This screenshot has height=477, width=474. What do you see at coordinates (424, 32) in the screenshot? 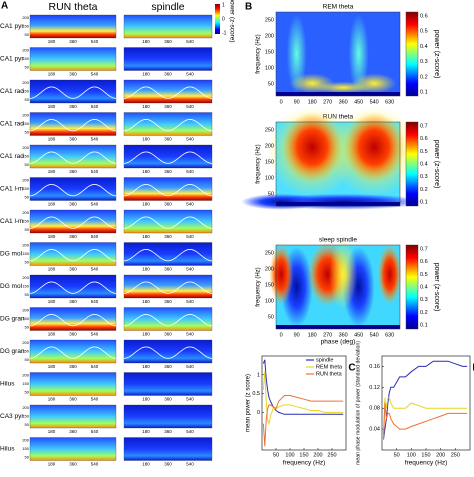
I see `colorbar-tick-label: 0.5` at bounding box center [424, 32].